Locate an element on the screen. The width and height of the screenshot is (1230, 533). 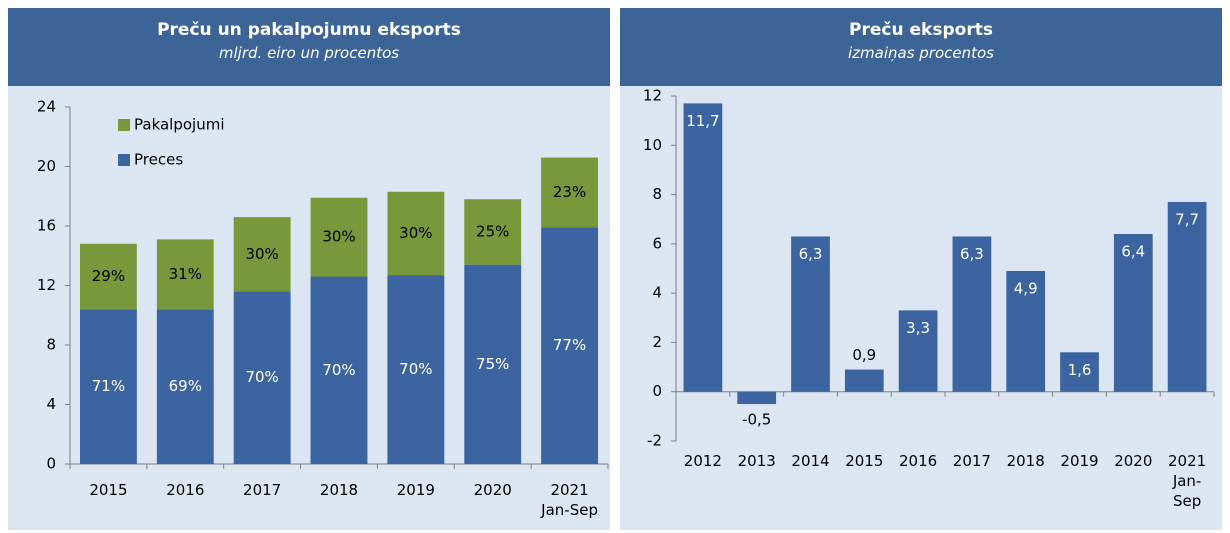
y-tick-label: 20 is located at coordinates (46, 166).